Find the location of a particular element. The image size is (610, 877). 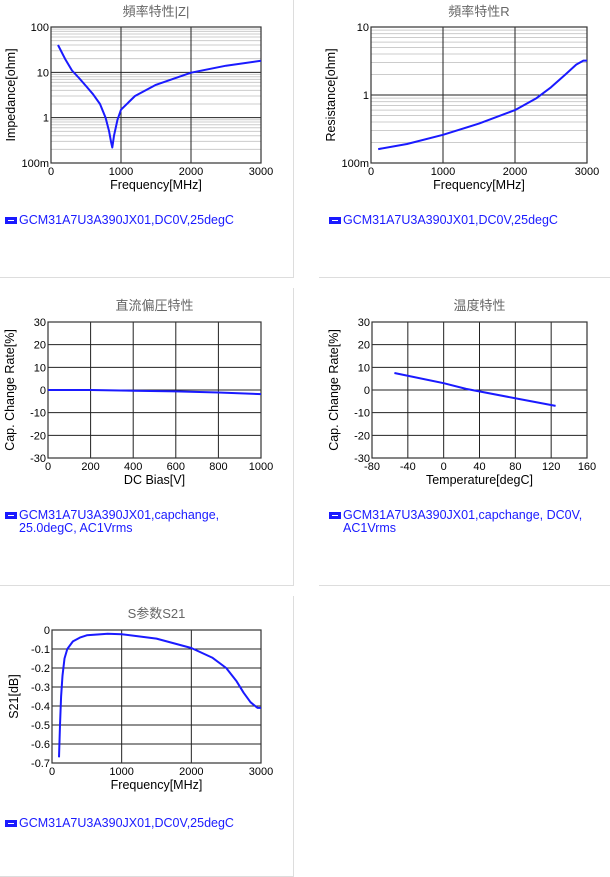

y-tick-label: -0.3 is located at coordinates (40, 688).